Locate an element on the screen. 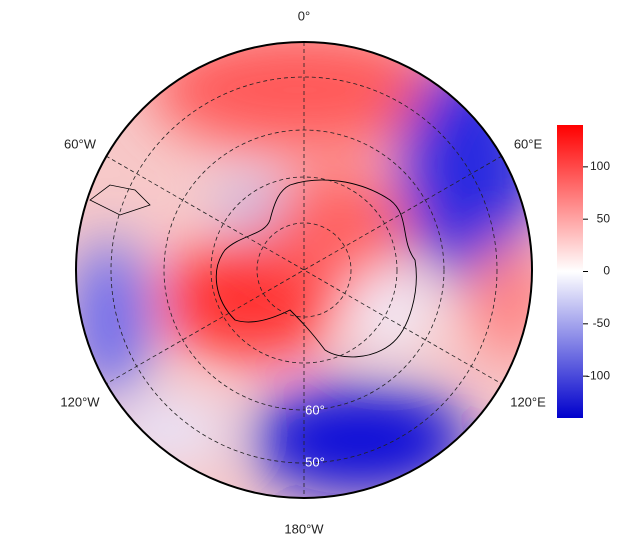 This screenshot has height=557, width=625. longitude-label: 120°W is located at coordinates (80, 401).